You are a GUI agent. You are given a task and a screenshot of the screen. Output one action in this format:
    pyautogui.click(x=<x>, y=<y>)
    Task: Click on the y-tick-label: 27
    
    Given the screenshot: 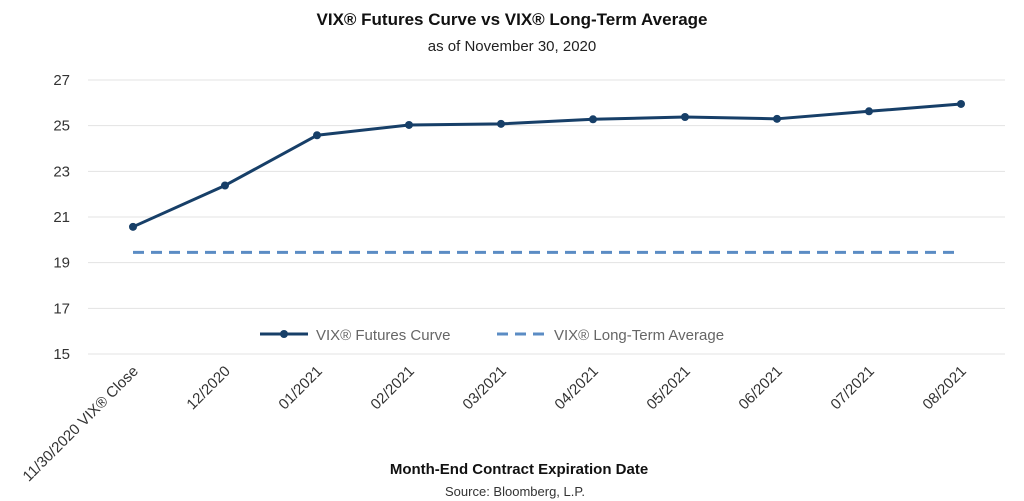 What is the action you would take?
    pyautogui.click(x=61, y=80)
    